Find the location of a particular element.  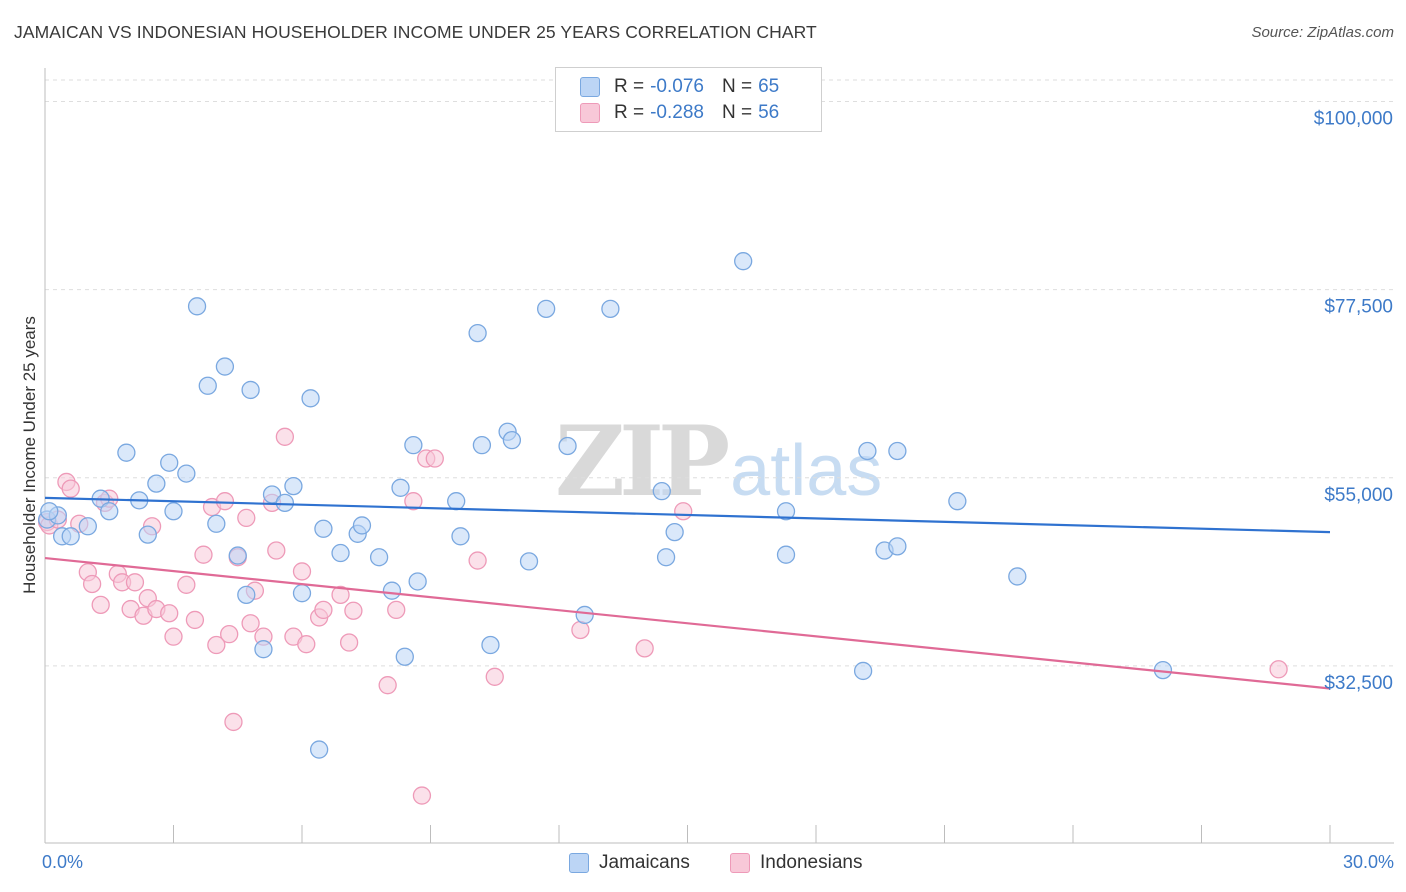

legend-label-indonesians: Indonesians is located at coordinates (811, 862).